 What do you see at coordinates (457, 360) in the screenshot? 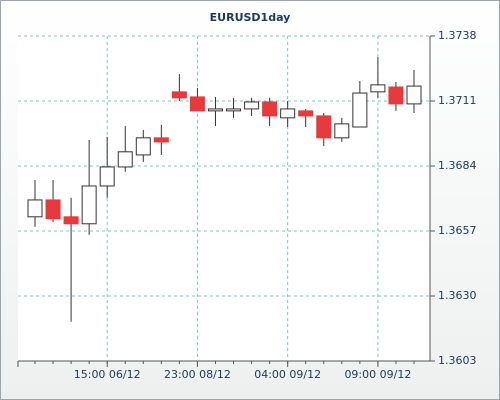
I see `y-tick-label: 1.3603` at bounding box center [457, 360].